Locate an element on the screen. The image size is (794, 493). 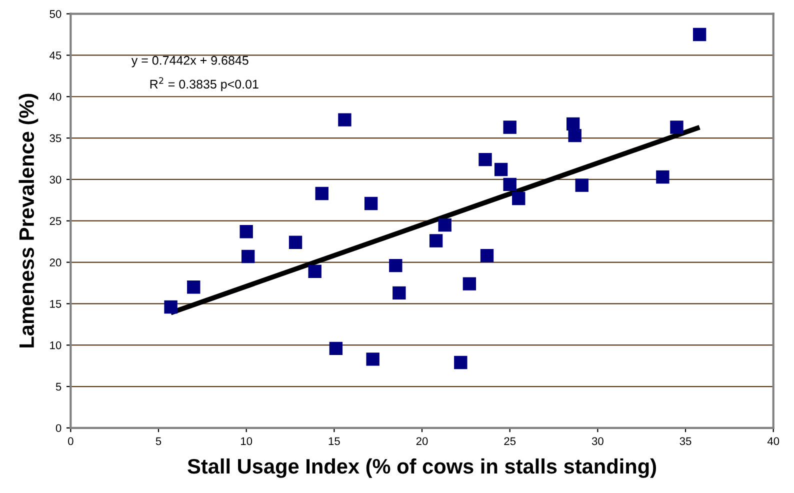
x-tick-label: 10 is located at coordinates (246, 441).